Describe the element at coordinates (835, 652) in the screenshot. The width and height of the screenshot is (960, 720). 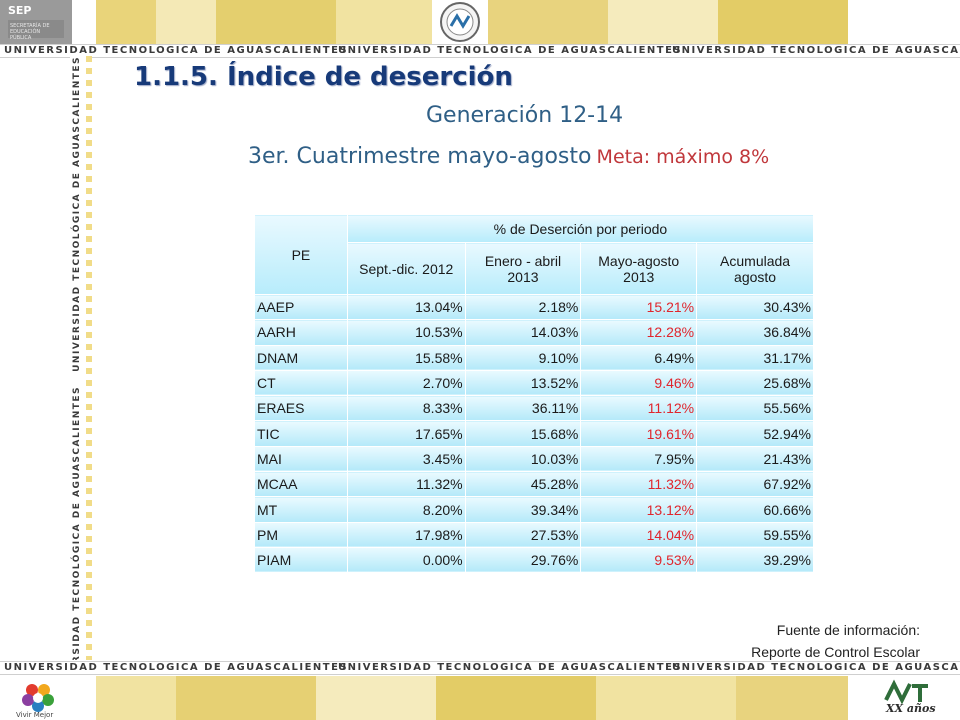
I see `source-line-2: Reporte de Control Escolar` at that location.